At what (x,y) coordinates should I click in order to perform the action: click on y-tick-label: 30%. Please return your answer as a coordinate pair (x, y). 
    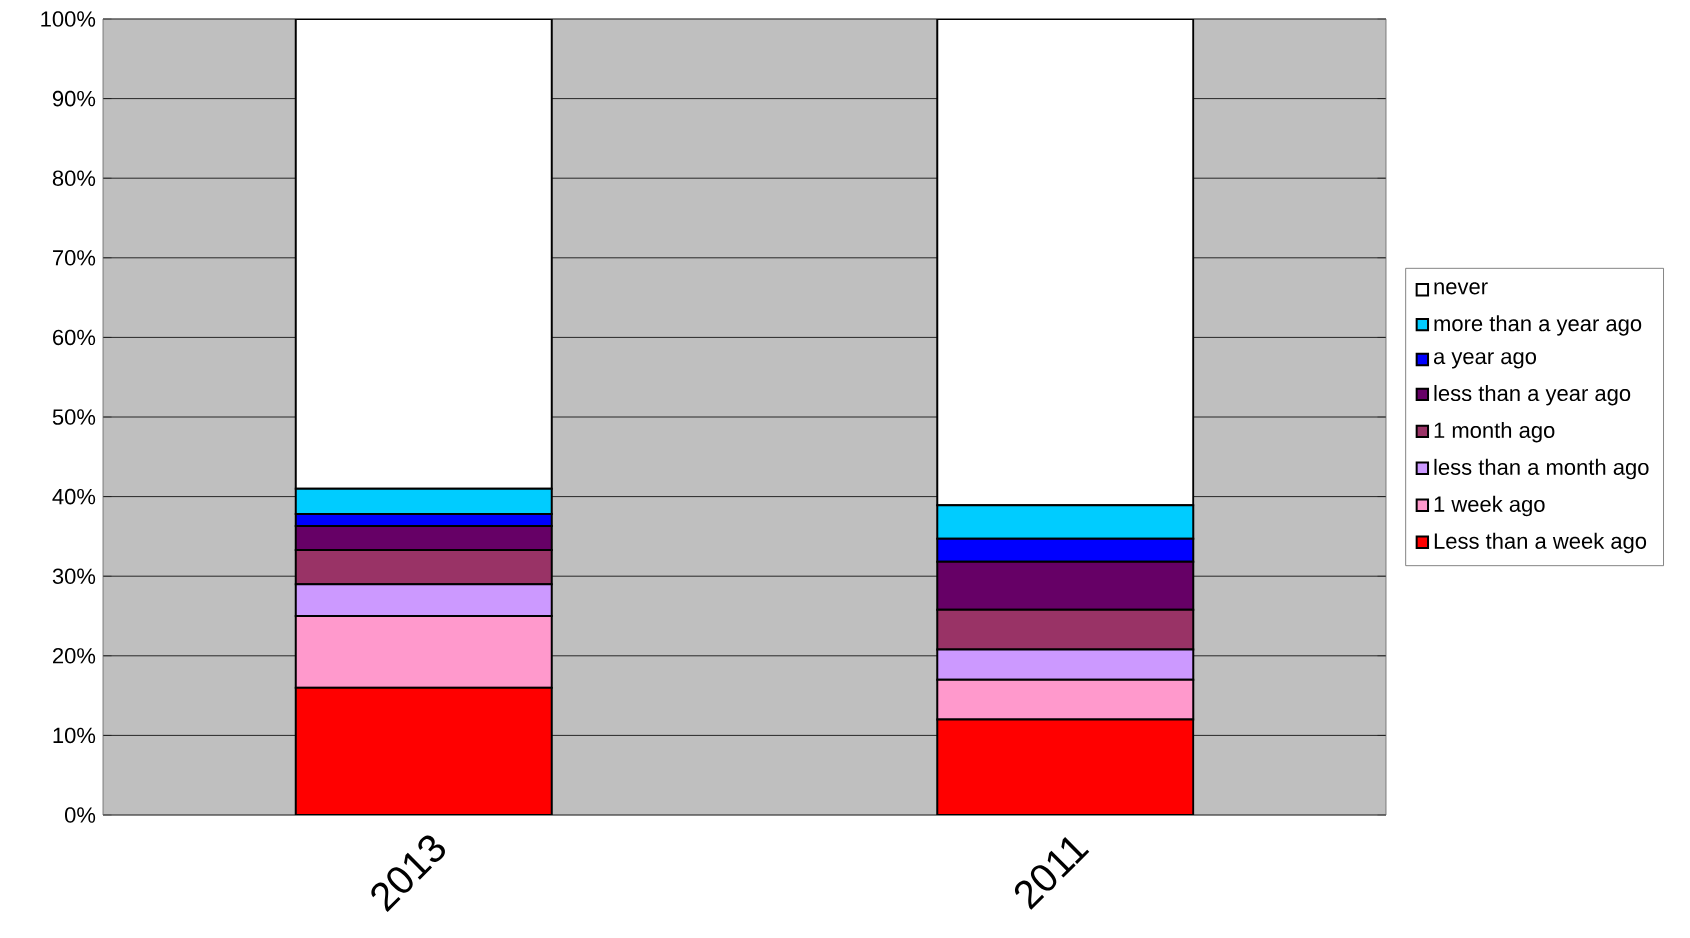
    Looking at the image, I should click on (74, 576).